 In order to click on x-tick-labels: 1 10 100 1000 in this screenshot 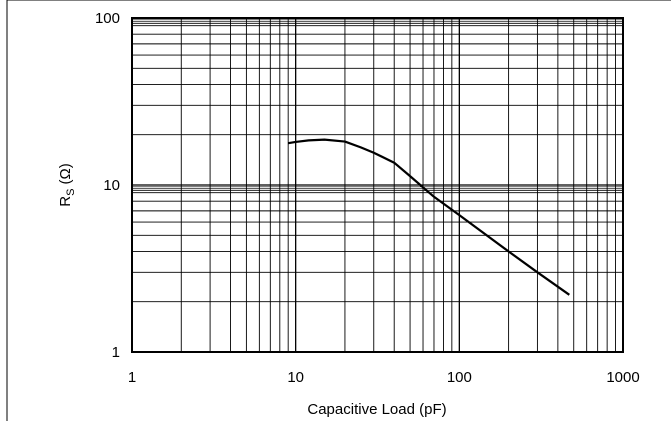, I will do `click(384, 377)`.